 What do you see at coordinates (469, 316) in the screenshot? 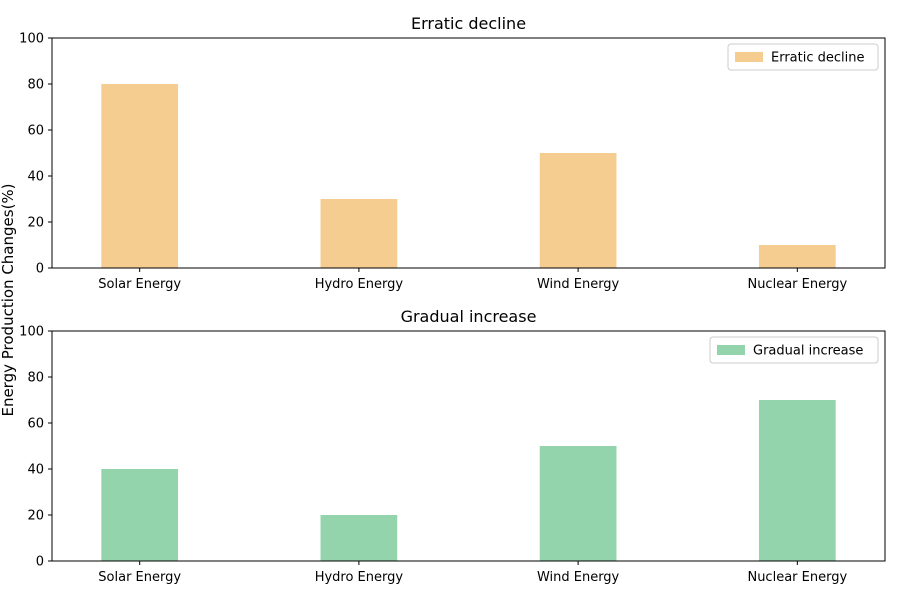
I see `chart-title: Gradual increase` at bounding box center [469, 316].